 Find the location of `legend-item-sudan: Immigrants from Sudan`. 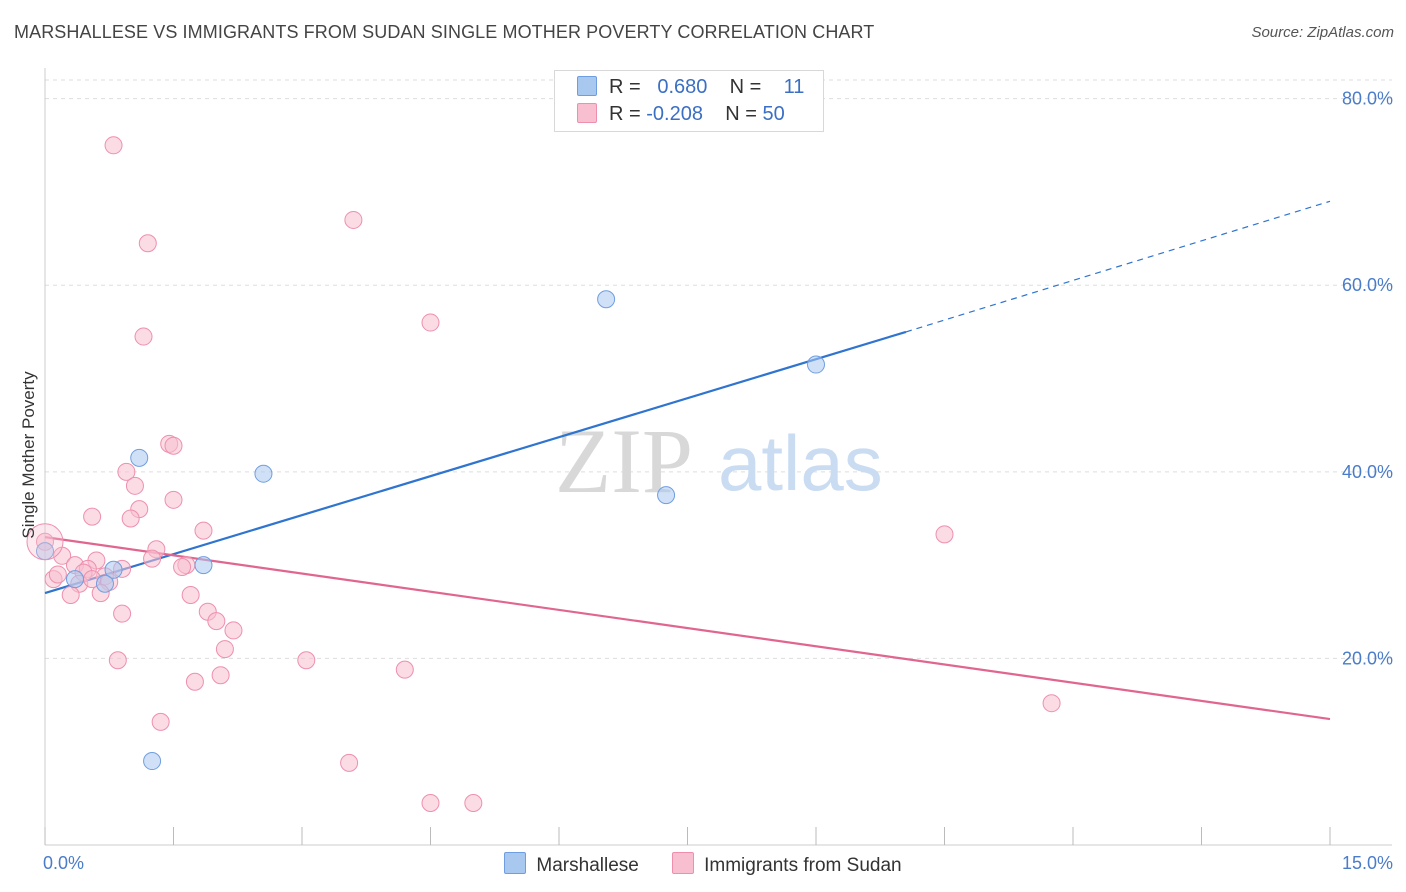

legend-item-sudan: Immigrants from Sudan is located at coordinates (787, 864).